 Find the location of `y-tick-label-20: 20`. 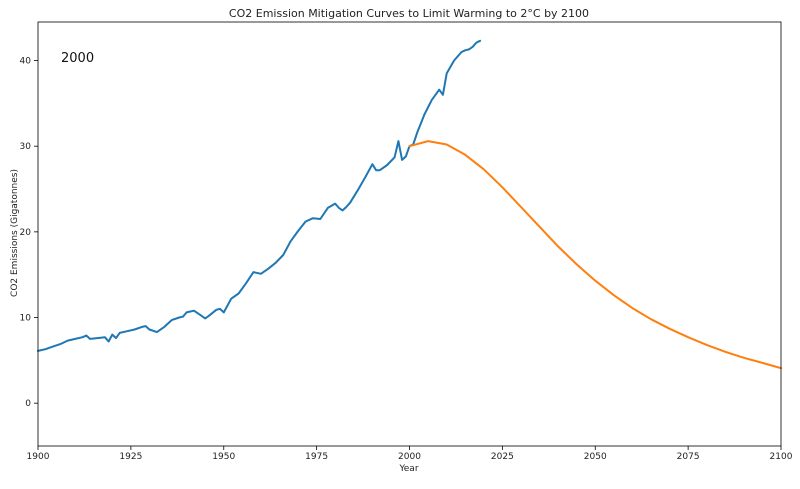

y-tick-label-20: 20 is located at coordinates (26, 233).